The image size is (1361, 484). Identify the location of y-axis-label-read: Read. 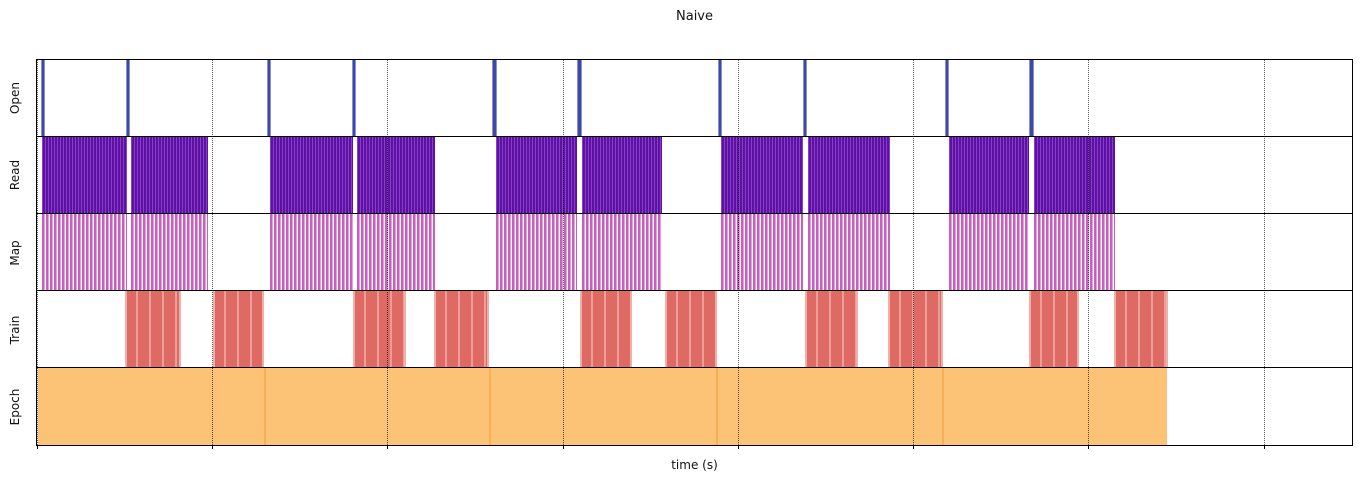
(15, 175).